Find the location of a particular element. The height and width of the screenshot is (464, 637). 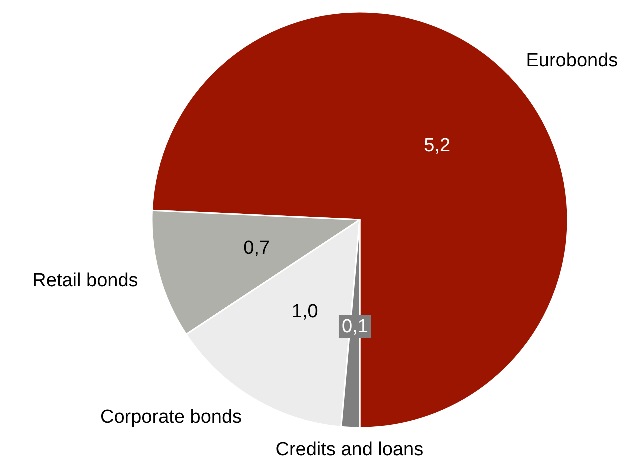

data-label: 0,1 is located at coordinates (355, 327).